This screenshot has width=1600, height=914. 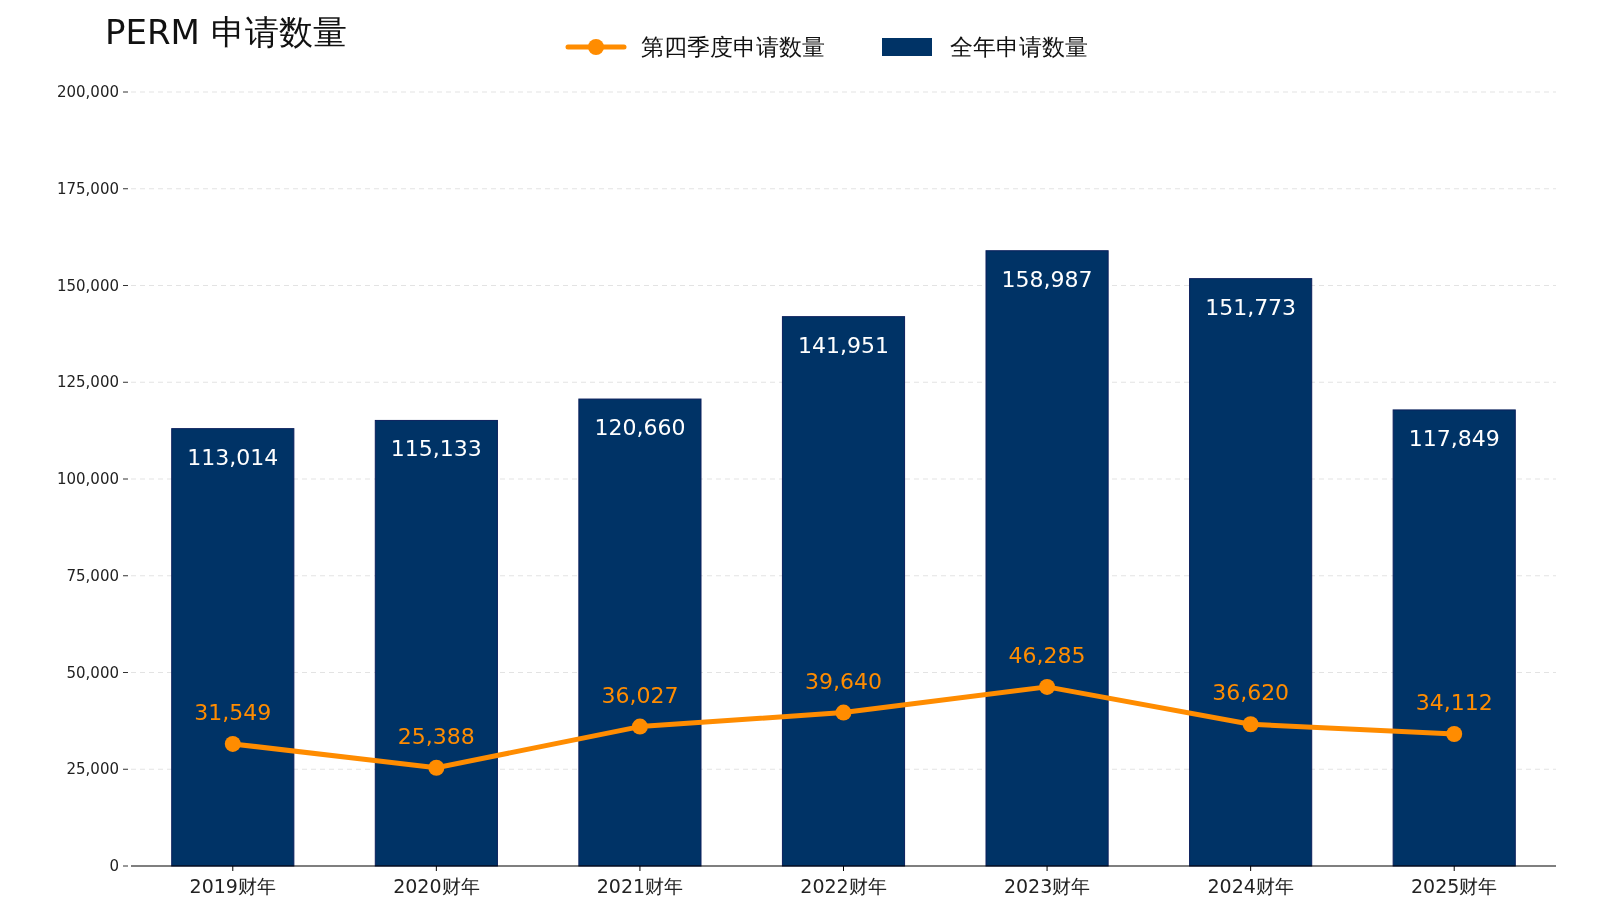 I want to click on y-tick-label: 0, so click(x=114, y=866).